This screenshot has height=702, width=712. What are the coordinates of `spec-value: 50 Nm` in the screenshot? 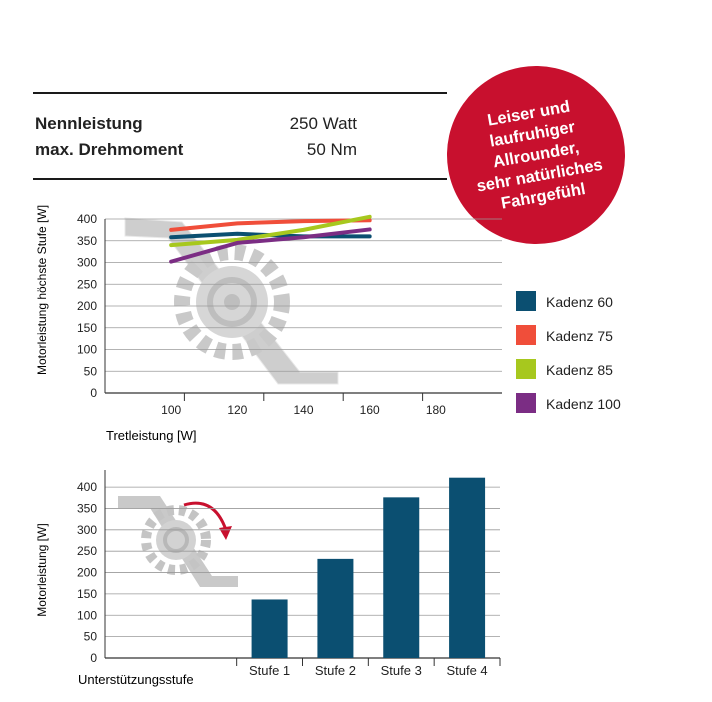 It's located at (331, 149).